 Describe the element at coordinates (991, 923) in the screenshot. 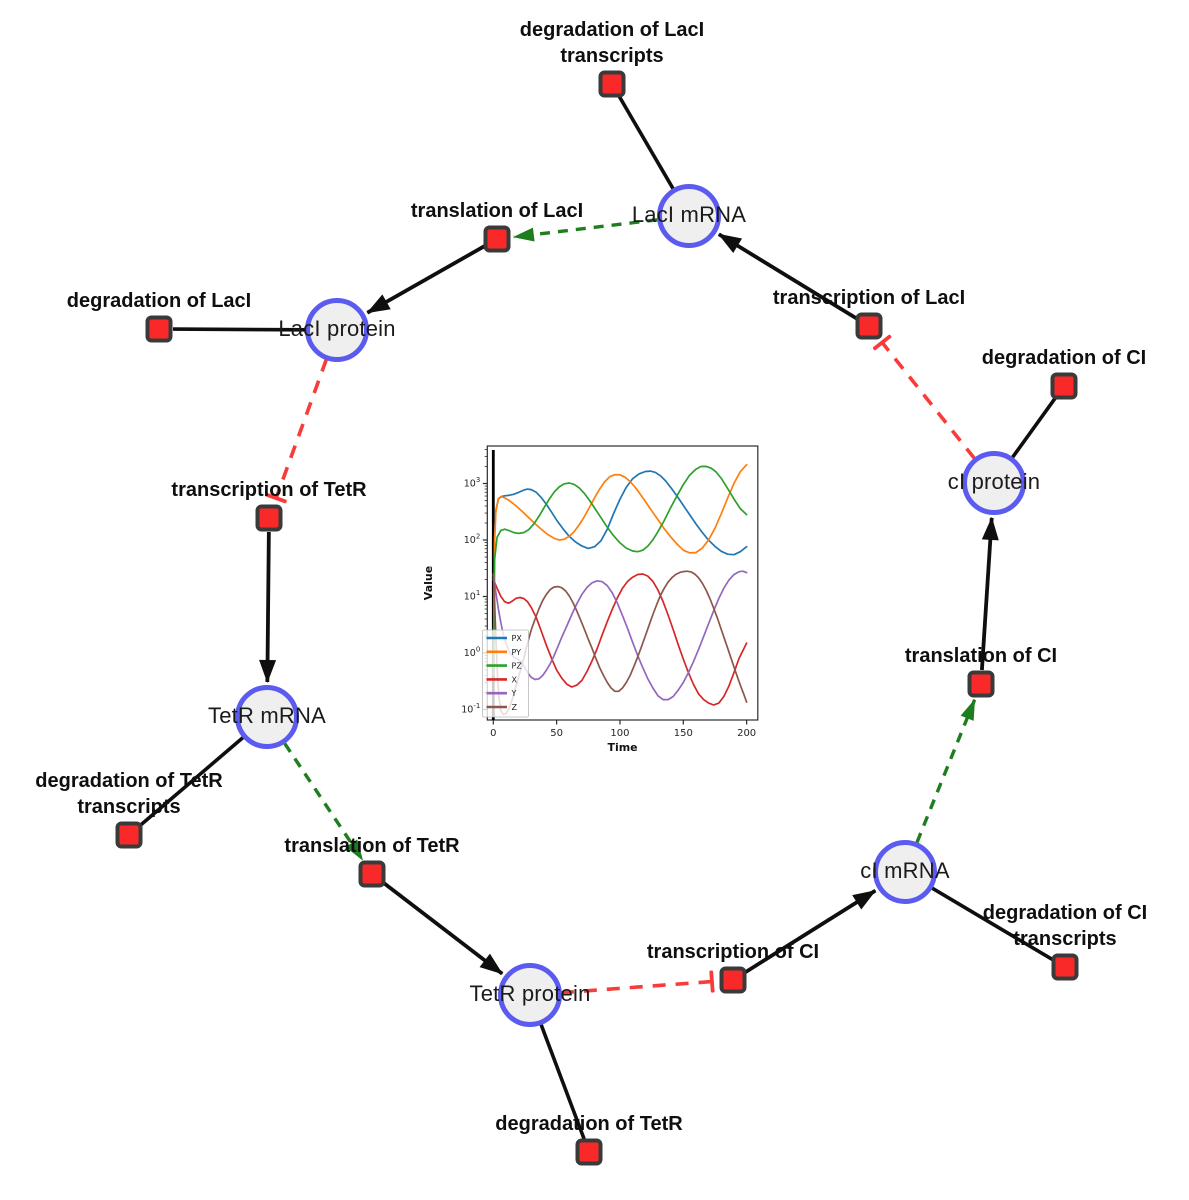

I see `edge-reactant-ci-mrna-to-deg-ci-transcripts` at that location.